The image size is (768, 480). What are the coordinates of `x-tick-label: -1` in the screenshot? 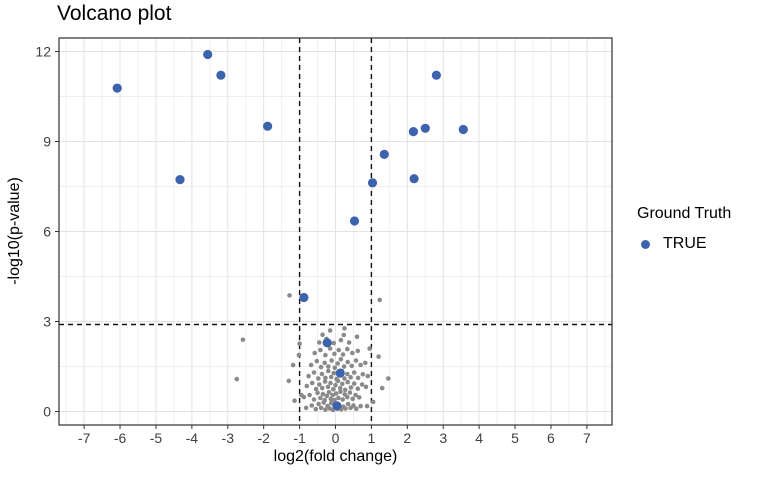 It's located at (299, 438).